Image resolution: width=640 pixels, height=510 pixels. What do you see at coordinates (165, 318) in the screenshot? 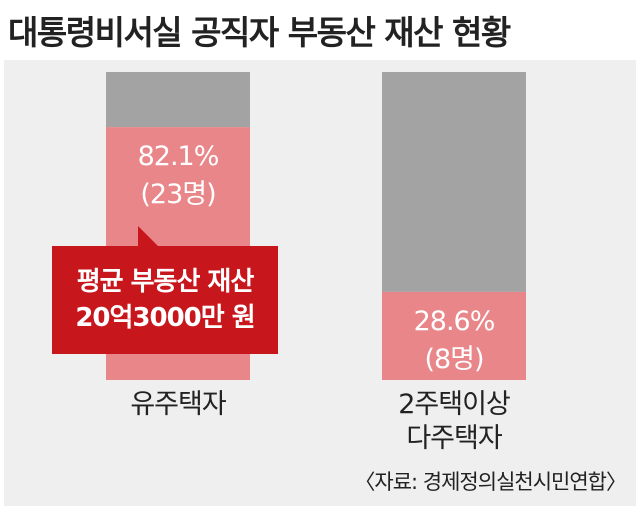
I see `callout-line-2: 20억3000만 원` at bounding box center [165, 318].